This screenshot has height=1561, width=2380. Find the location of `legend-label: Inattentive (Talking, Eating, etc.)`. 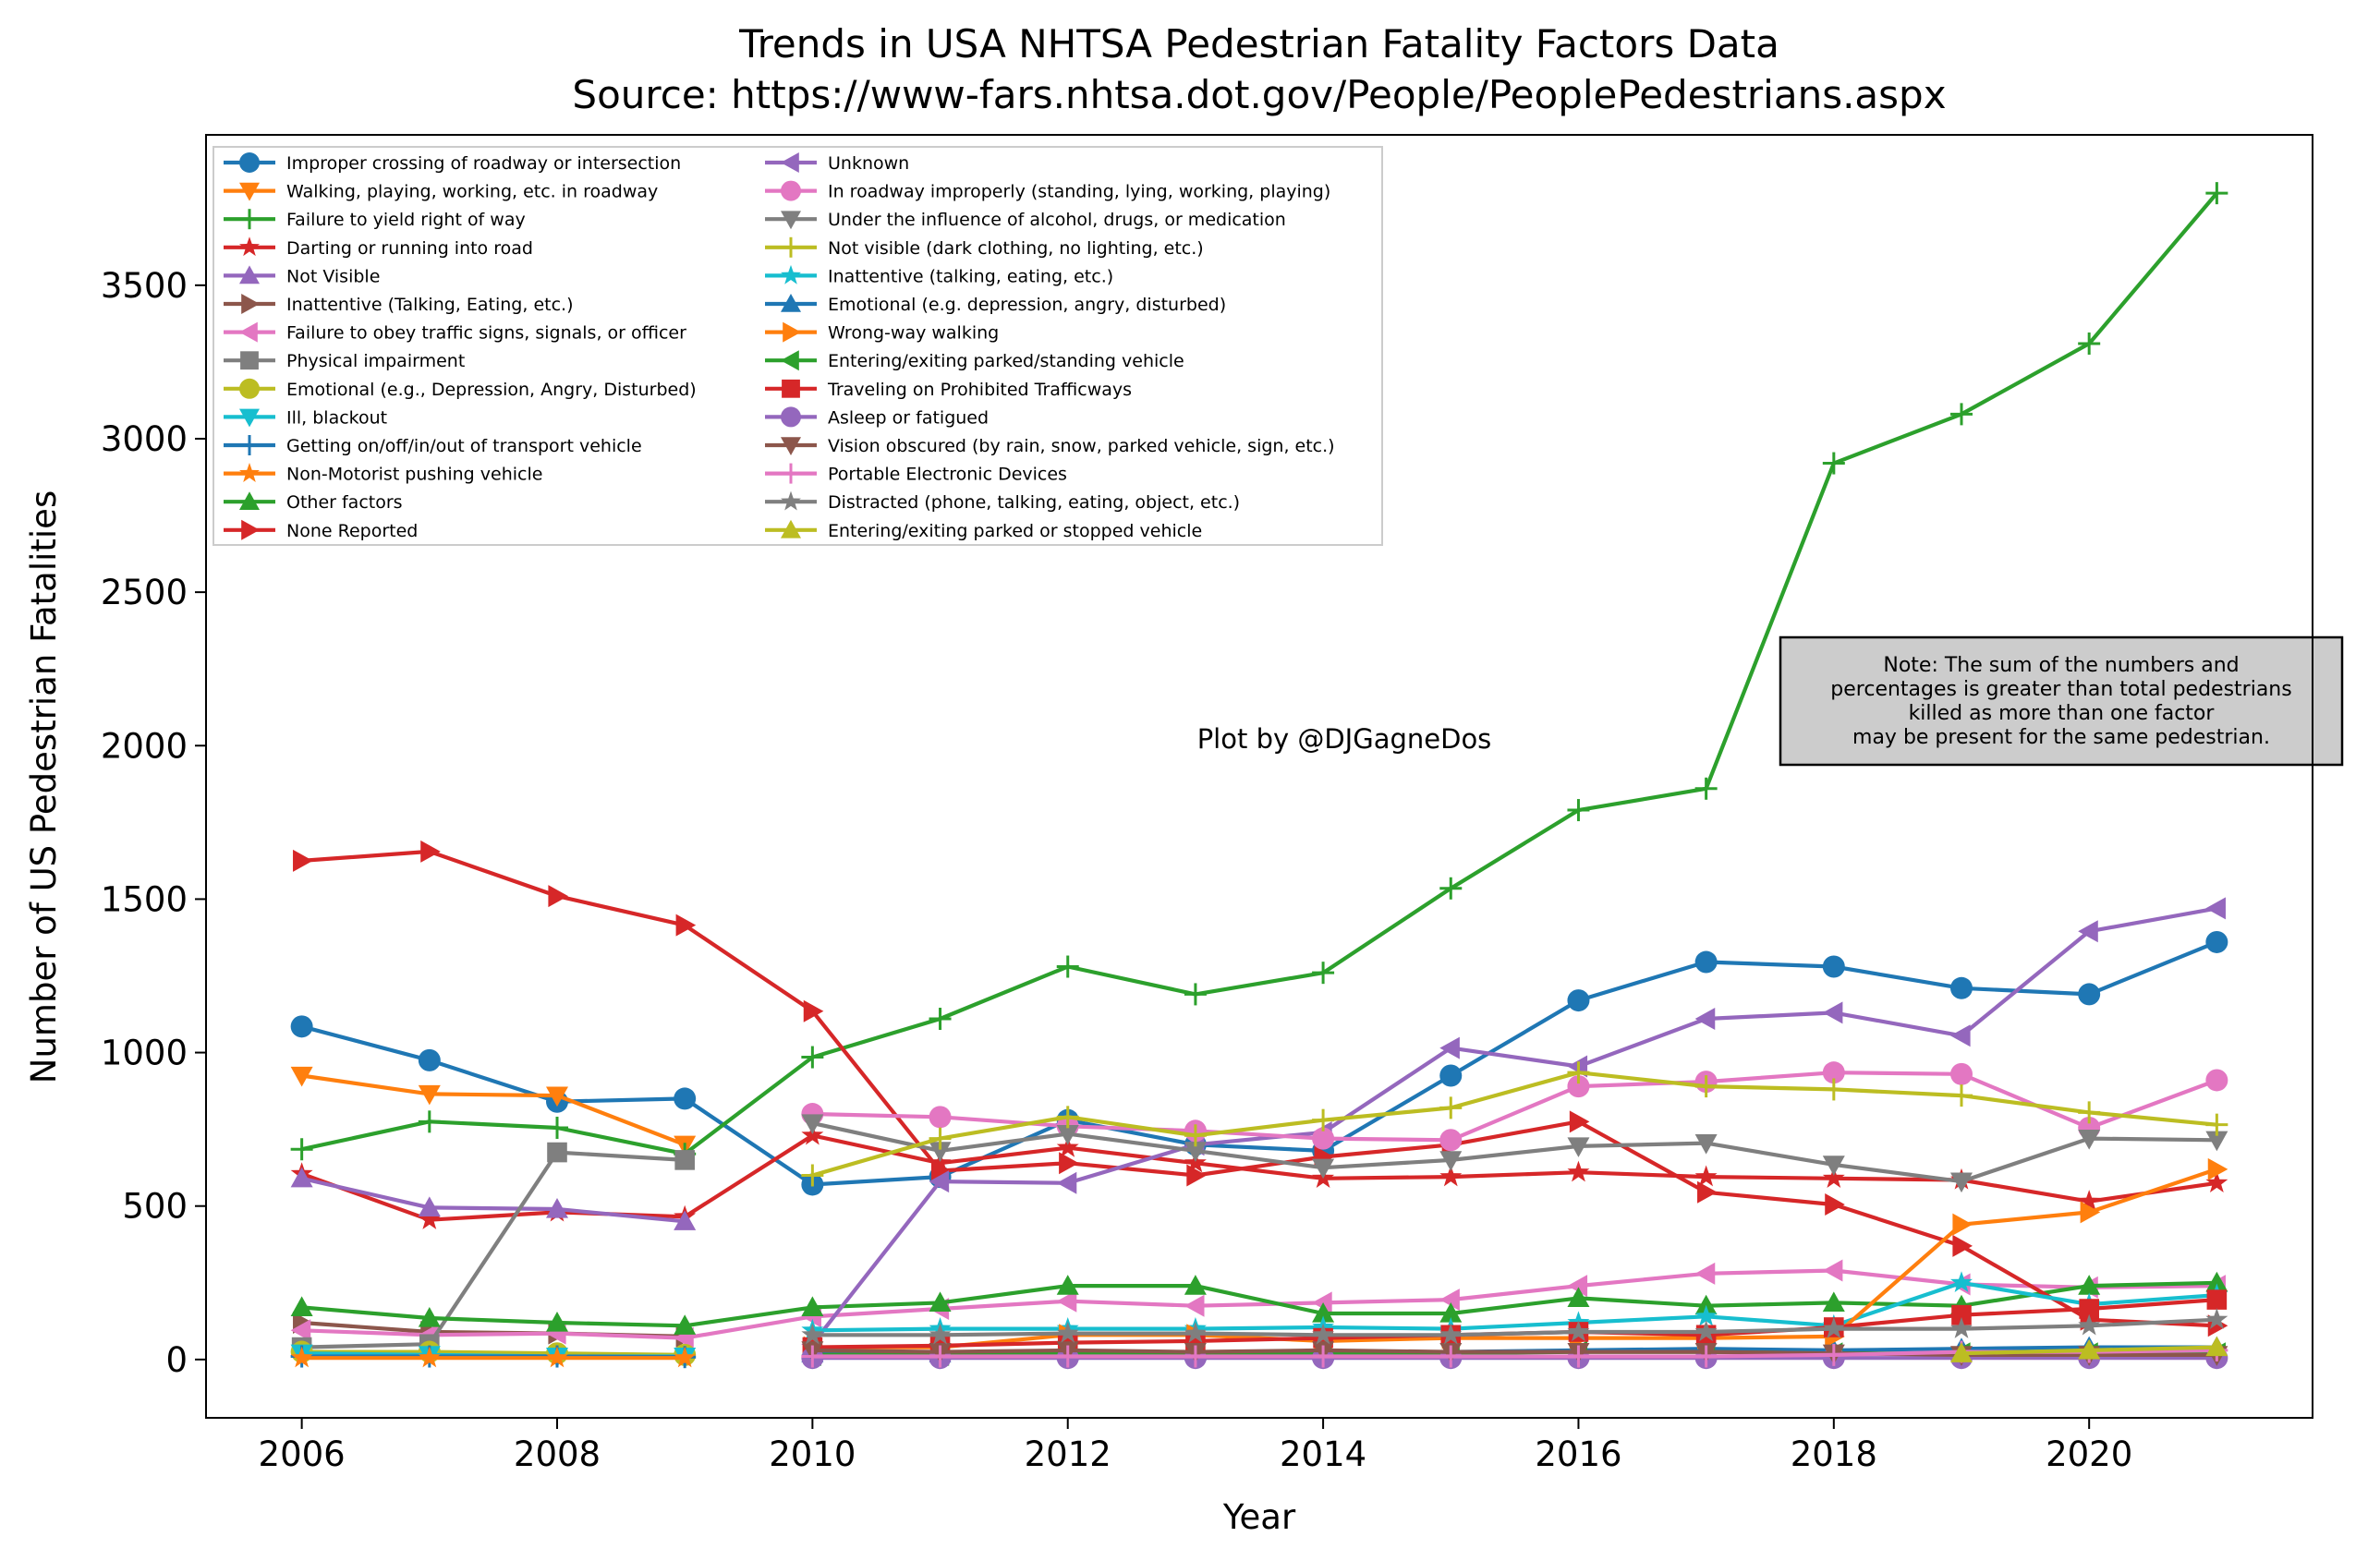

legend-label: Inattentive (Talking, Eating, etc.) is located at coordinates (429, 305).